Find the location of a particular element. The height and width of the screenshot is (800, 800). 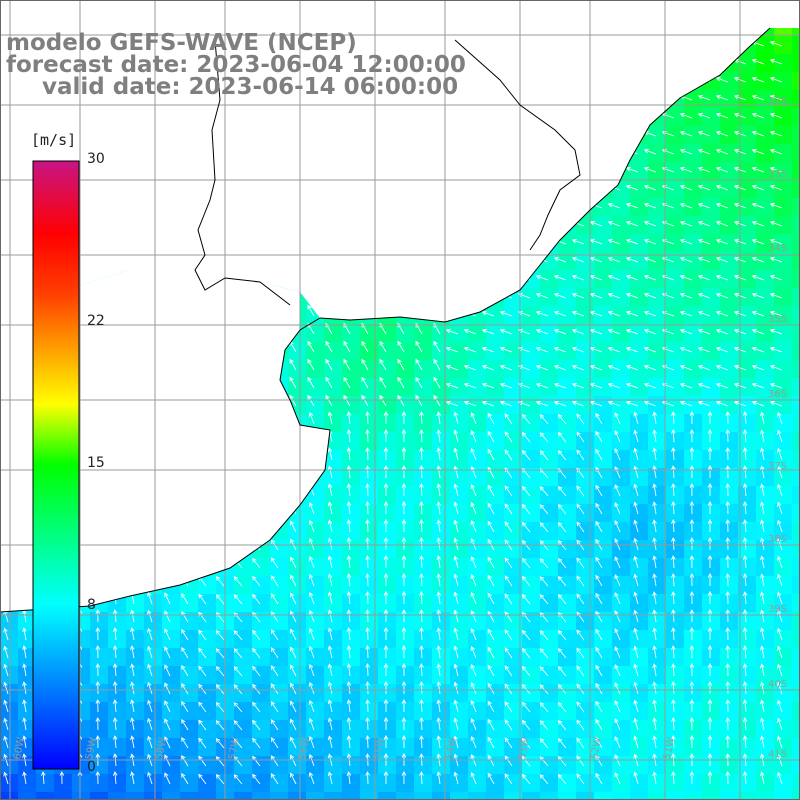

colorbar-tick-label: 8 is located at coordinates (91, 604).